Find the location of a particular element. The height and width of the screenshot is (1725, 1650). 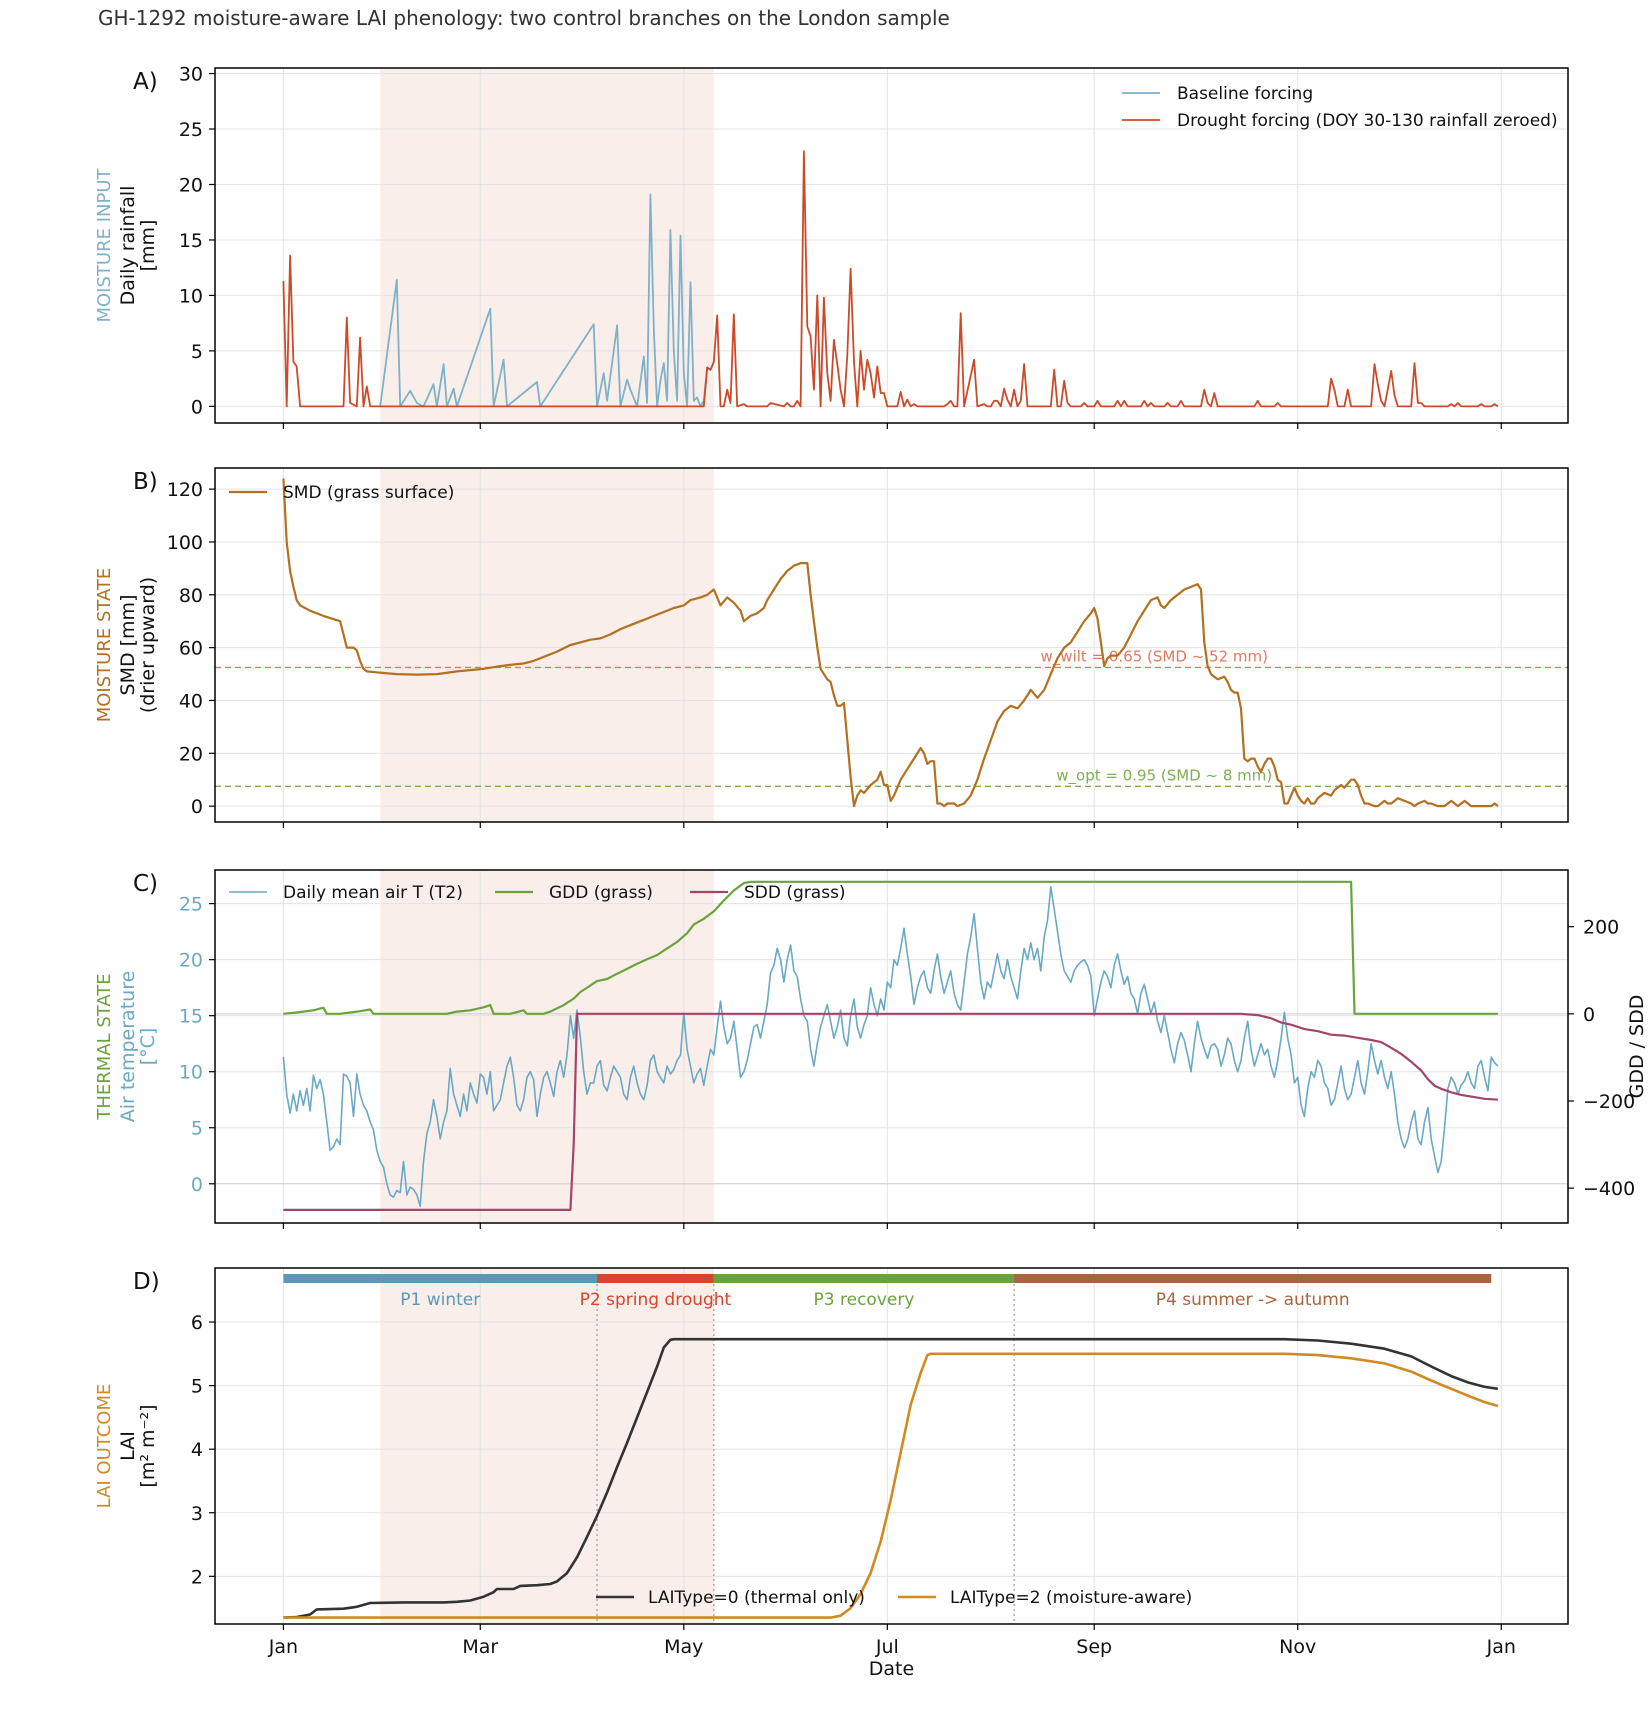

y-tick-label: 60 is located at coordinates (191, 649).